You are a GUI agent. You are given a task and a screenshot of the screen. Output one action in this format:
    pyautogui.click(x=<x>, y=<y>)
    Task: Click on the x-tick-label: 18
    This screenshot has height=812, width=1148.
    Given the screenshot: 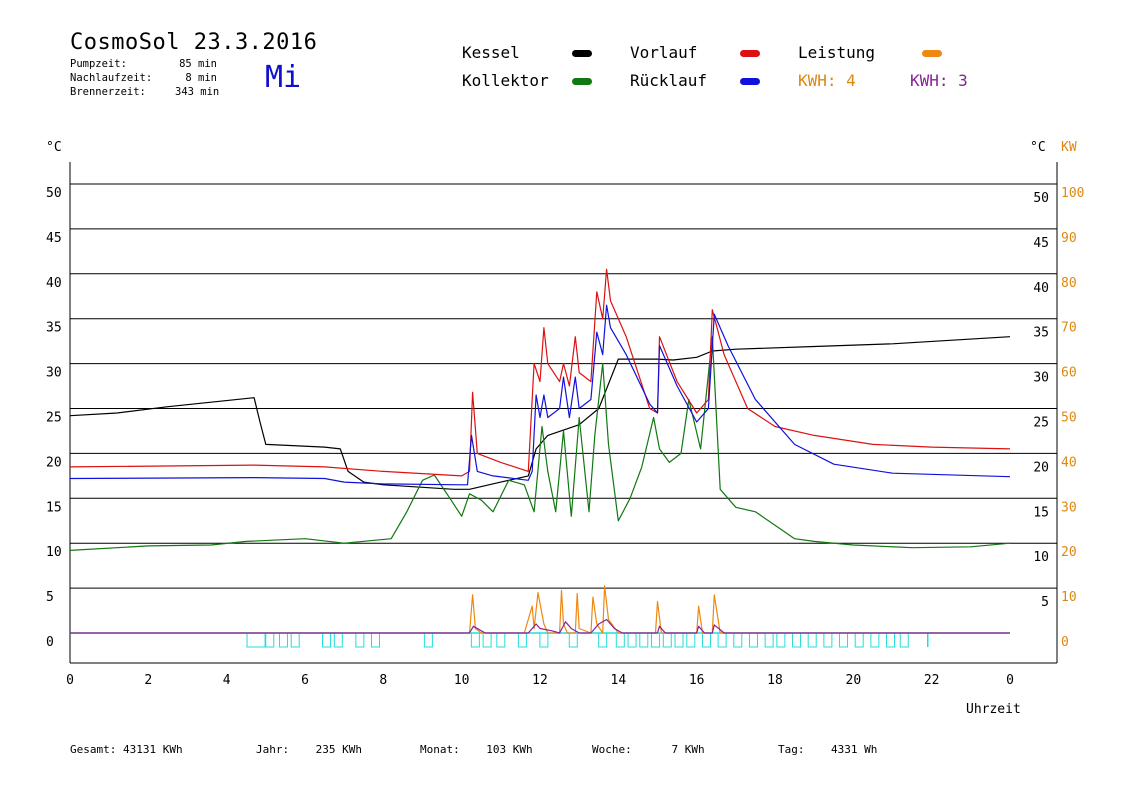 What is the action you would take?
    pyautogui.click(x=775, y=680)
    